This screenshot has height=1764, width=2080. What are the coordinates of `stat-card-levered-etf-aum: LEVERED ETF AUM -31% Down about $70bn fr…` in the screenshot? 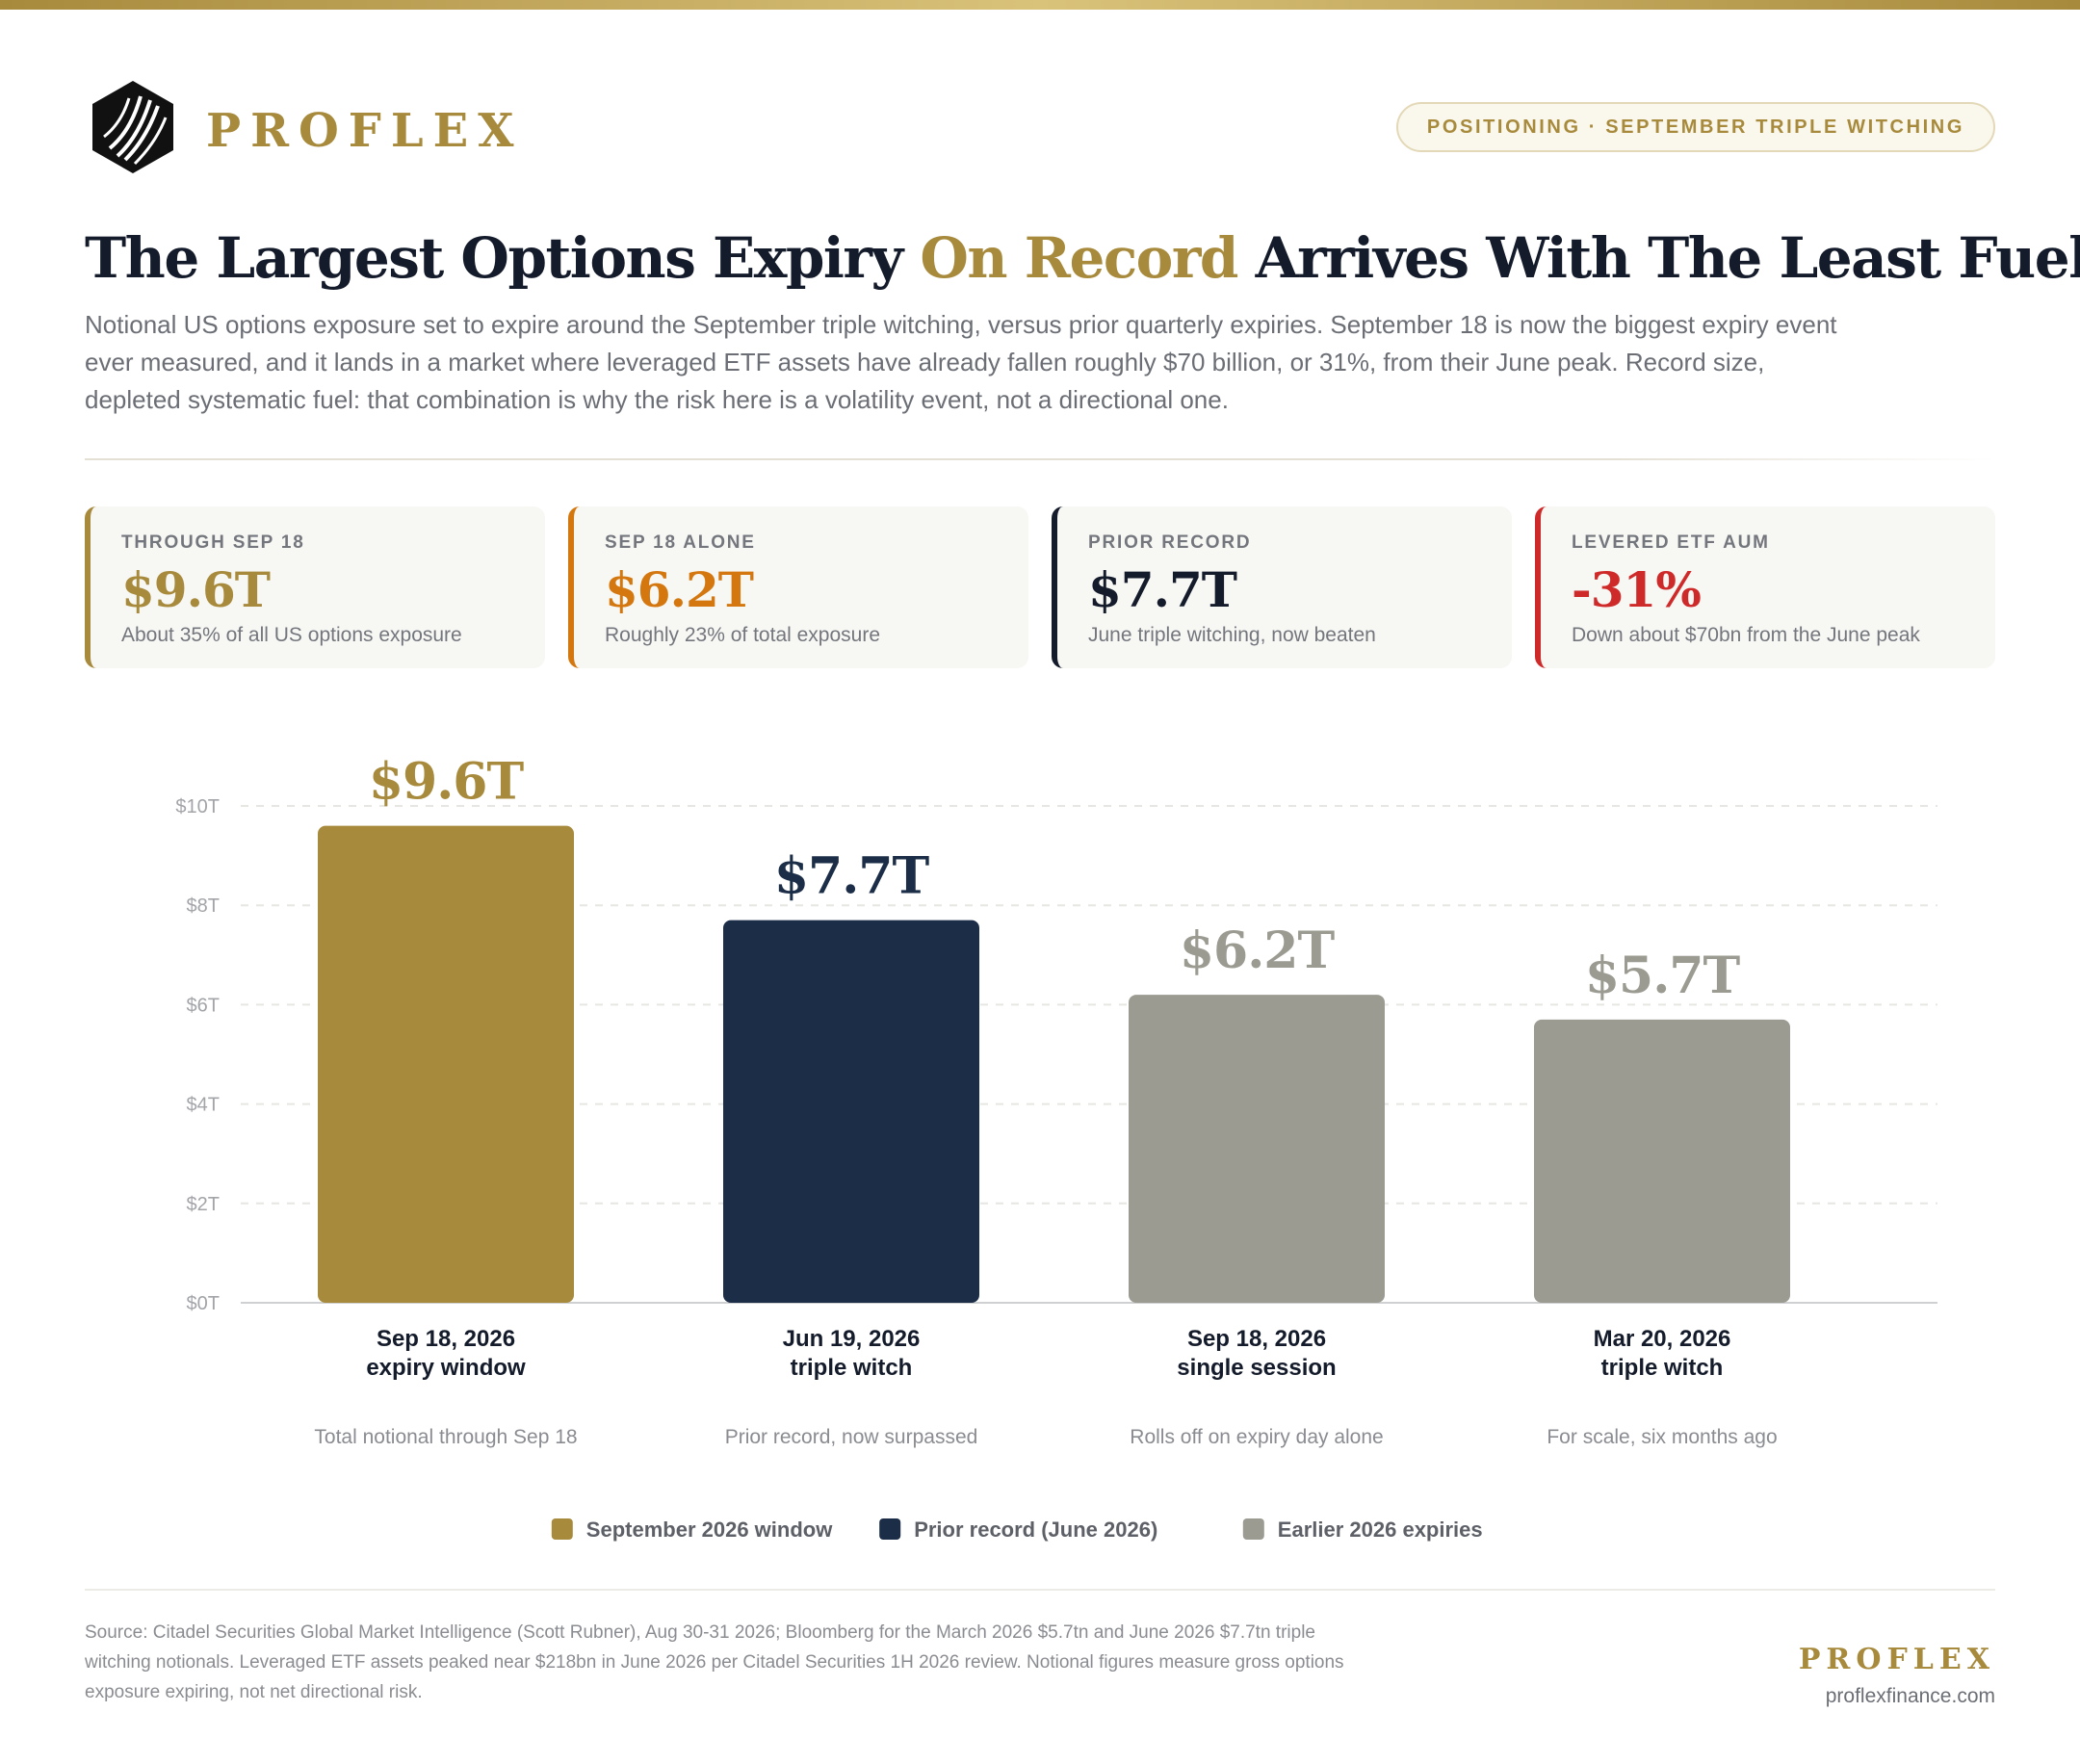 It's located at (1765, 587).